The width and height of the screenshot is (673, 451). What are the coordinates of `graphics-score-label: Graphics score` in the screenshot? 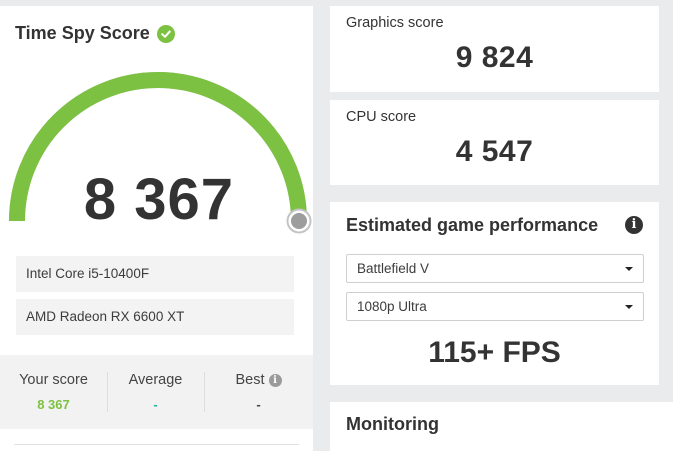 It's located at (395, 23).